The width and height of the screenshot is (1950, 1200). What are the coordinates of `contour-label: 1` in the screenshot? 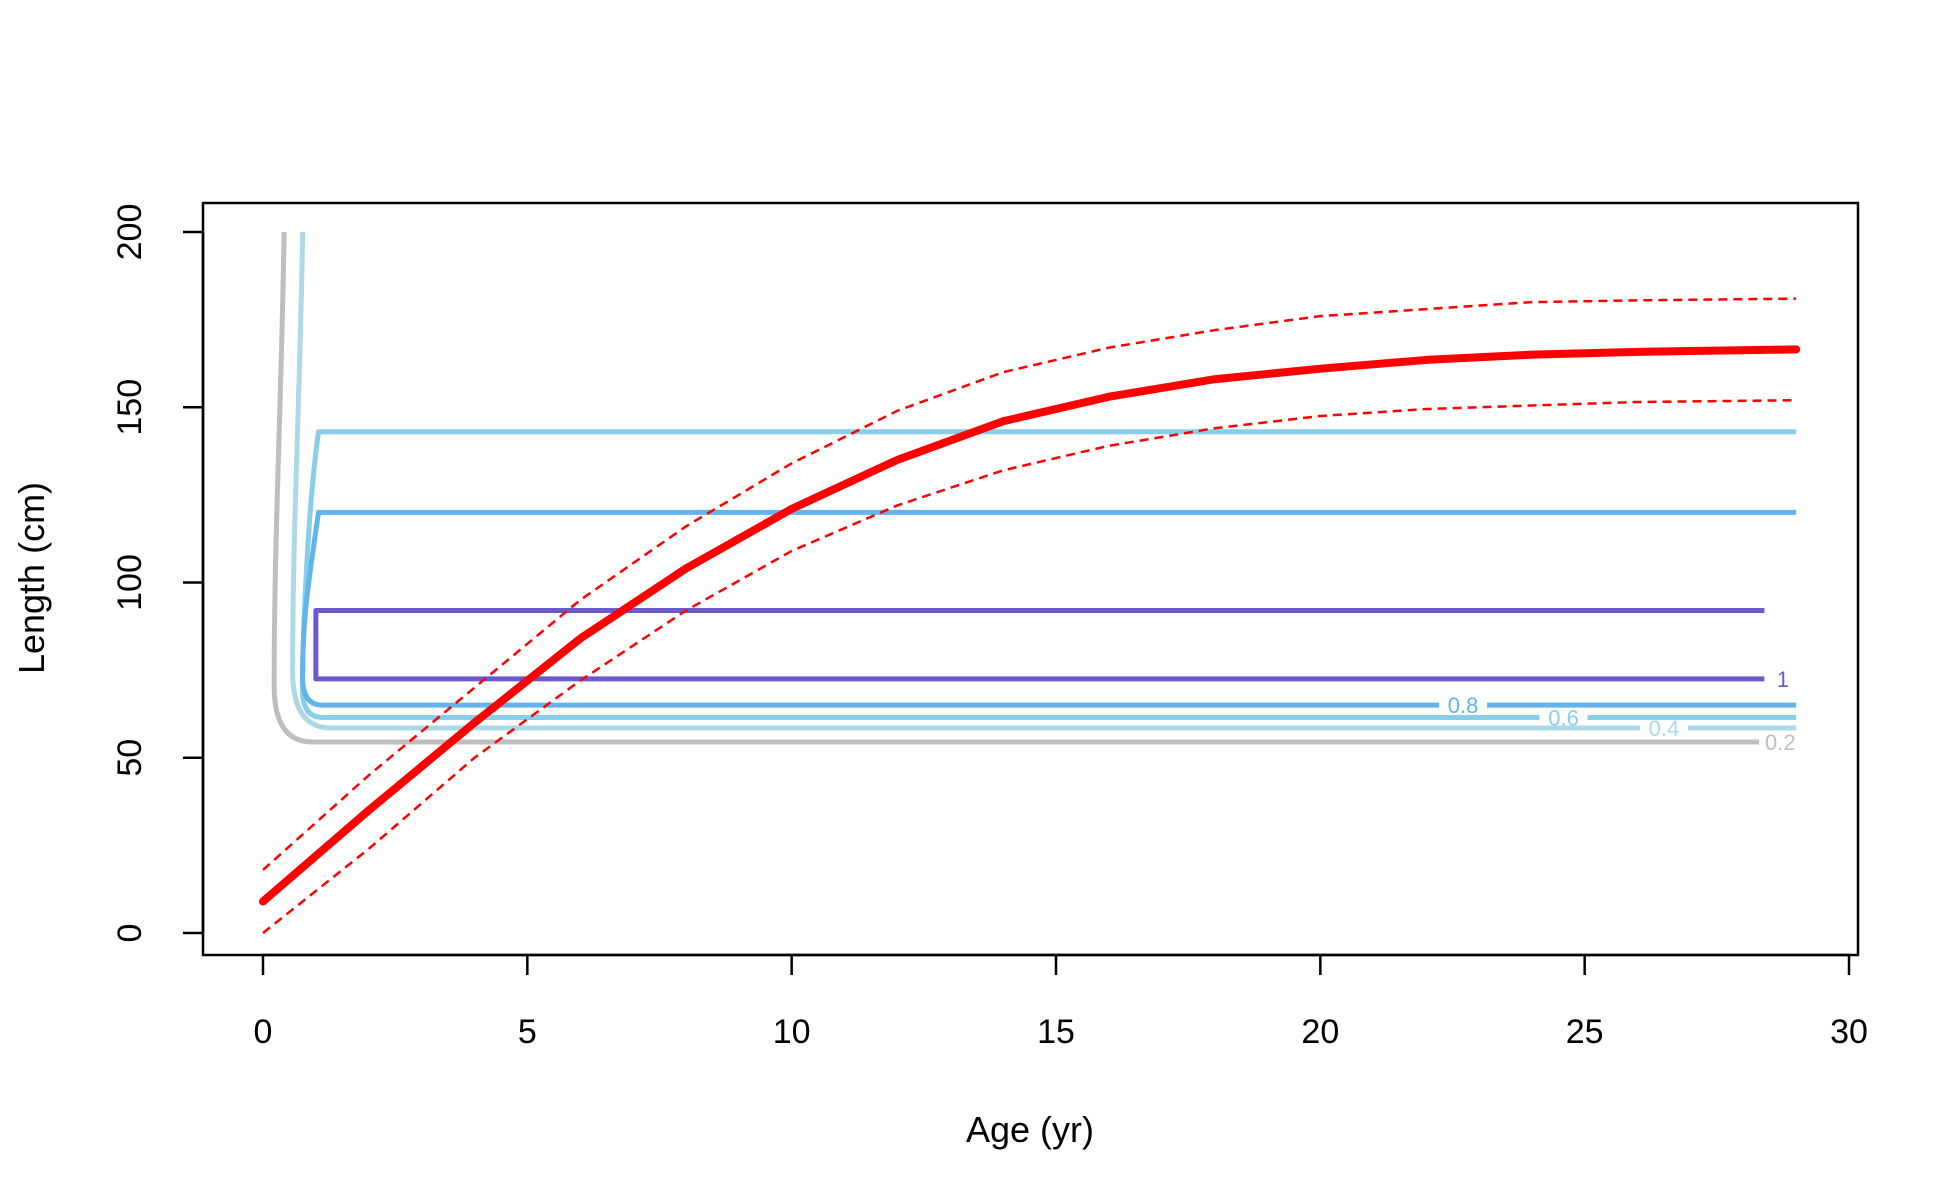 It's located at (1783, 679).